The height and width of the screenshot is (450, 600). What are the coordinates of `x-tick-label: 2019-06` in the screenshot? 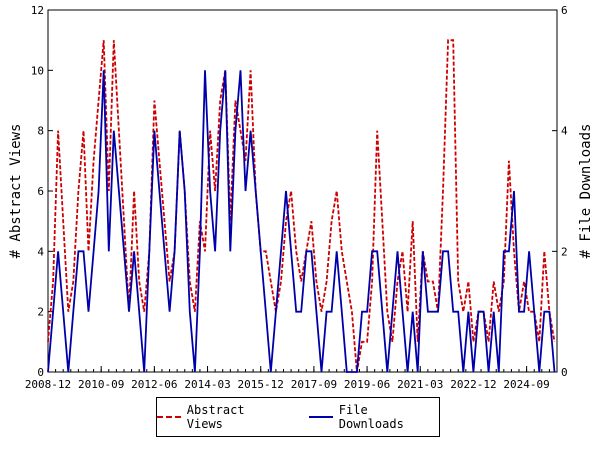 It's located at (367, 384).